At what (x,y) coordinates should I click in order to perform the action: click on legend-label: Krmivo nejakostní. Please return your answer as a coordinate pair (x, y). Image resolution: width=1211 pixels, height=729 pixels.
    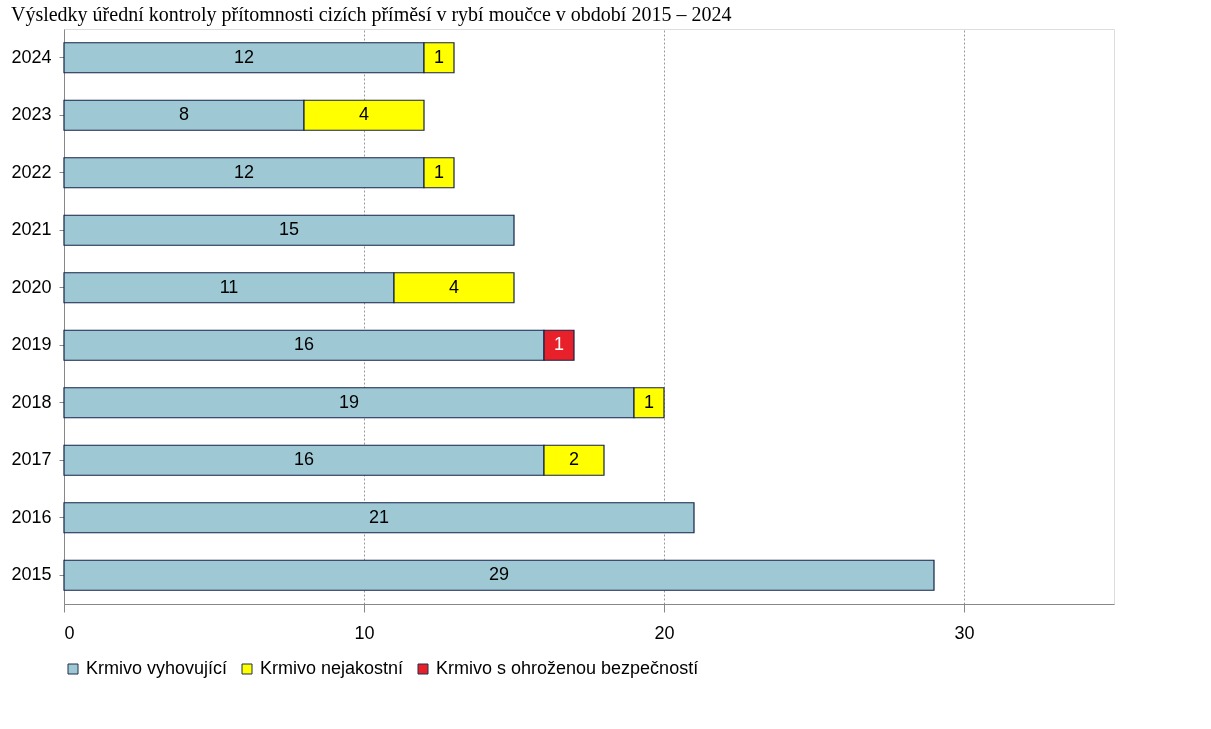
    Looking at the image, I should click on (332, 668).